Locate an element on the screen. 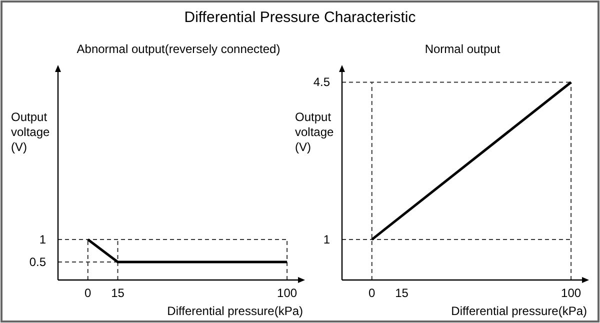 Image resolution: width=600 pixels, height=323 pixels. chart-subtitle: Abnormal output(reversely connected) is located at coordinates (178, 49).